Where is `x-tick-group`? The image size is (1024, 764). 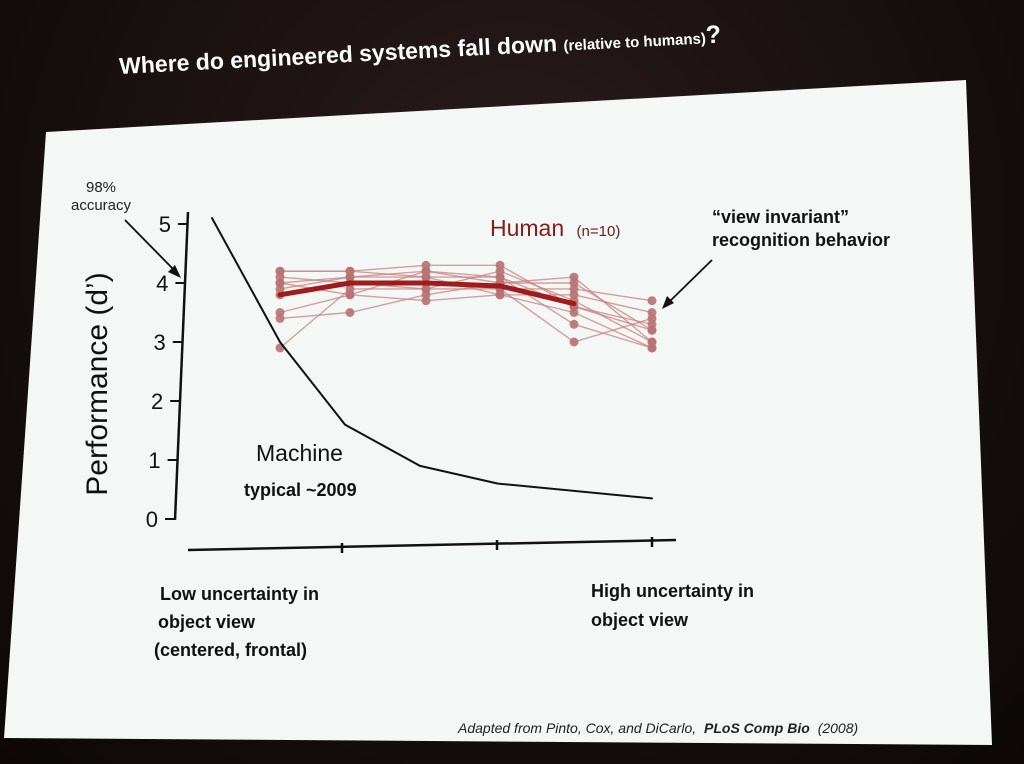 x-tick-group is located at coordinates (497, 545).